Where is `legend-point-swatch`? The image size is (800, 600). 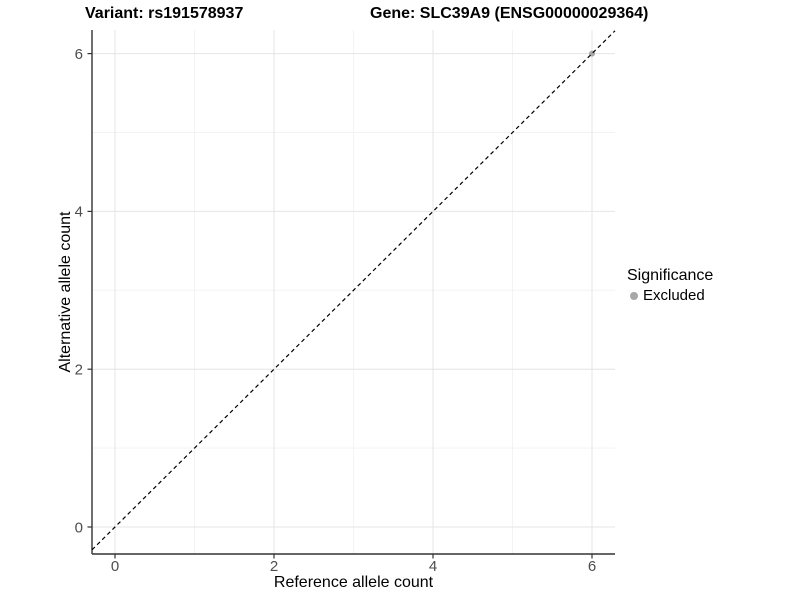
legend-point-swatch is located at coordinates (634, 295).